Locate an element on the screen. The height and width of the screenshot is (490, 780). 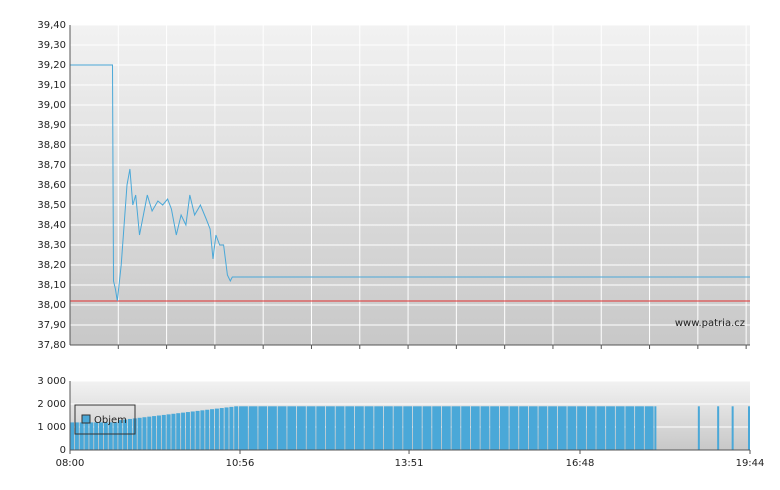
y-tick-label: 38,20 is located at coordinates (51, 265).